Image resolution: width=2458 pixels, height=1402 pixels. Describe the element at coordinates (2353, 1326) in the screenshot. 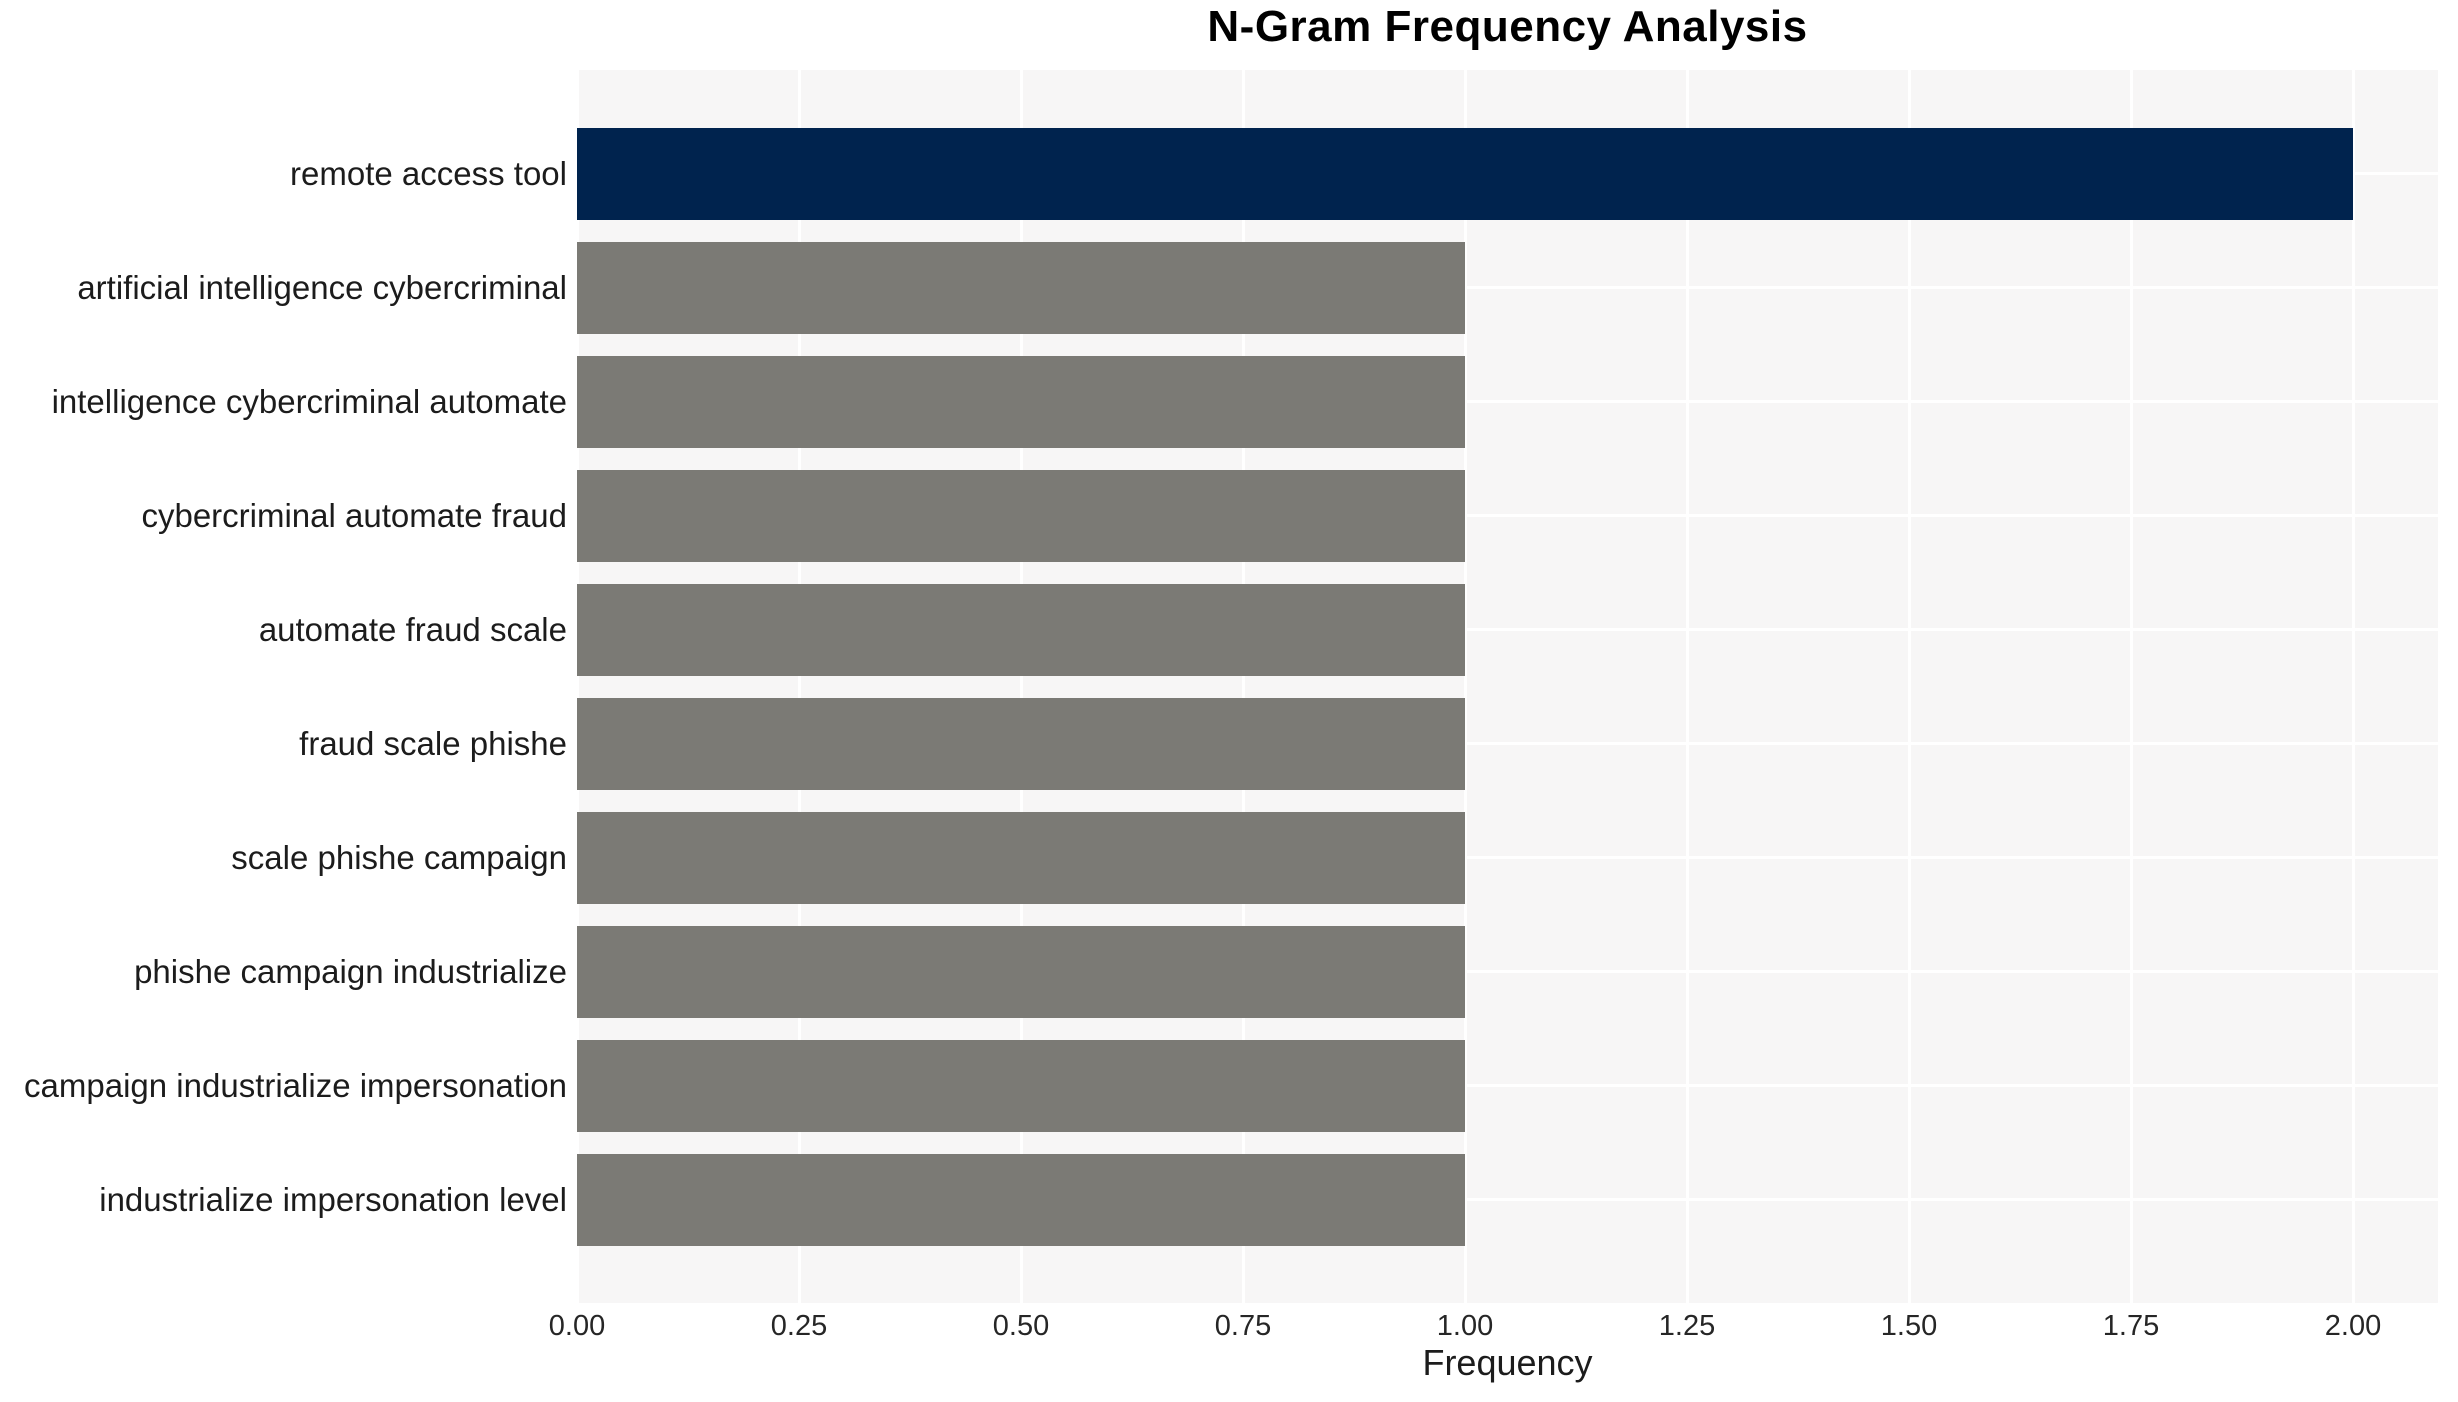

I see `x-tick-label: 2.00` at that location.